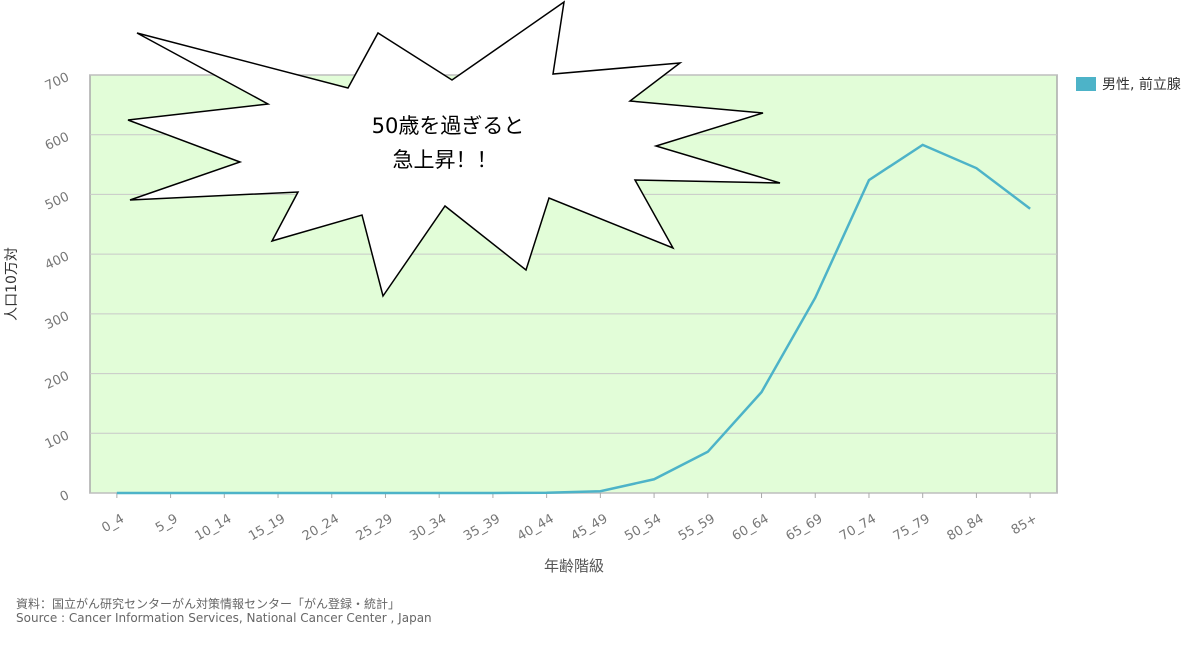 Image resolution: width=1198 pixels, height=652 pixels. What do you see at coordinates (65, 496) in the screenshot?
I see `y-tick-label: 0` at bounding box center [65, 496].